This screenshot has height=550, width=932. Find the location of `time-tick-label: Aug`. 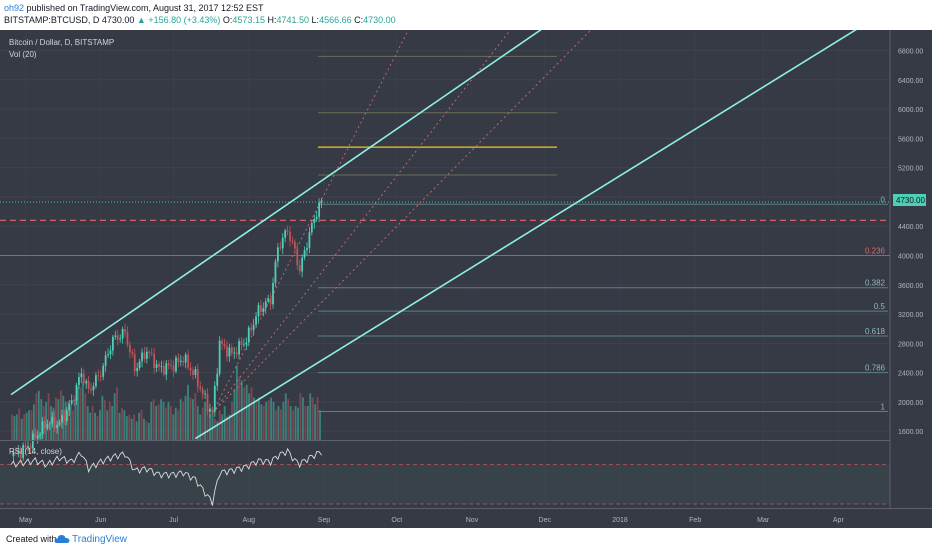

time-tick-label: Aug is located at coordinates (249, 520).